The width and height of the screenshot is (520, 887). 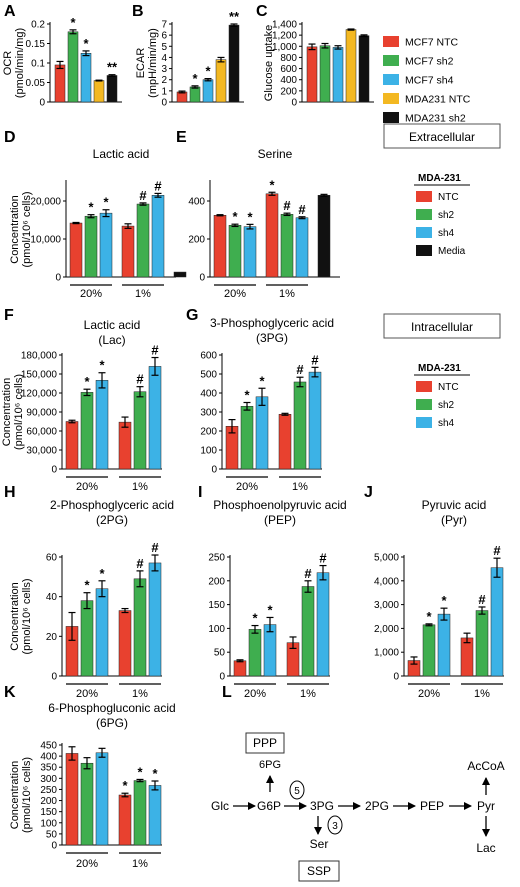 What do you see at coordinates (270, 765) in the screenshot?
I see `node-6pg: 6PG` at bounding box center [270, 765].